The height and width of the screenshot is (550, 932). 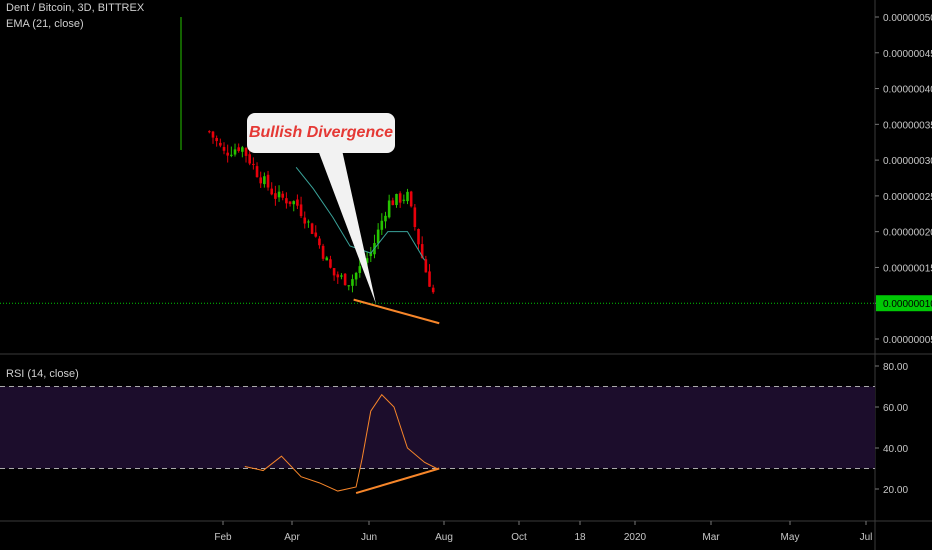 What do you see at coordinates (895, 490) in the screenshot?
I see `rsi-tick-label: 20.00` at bounding box center [895, 490].